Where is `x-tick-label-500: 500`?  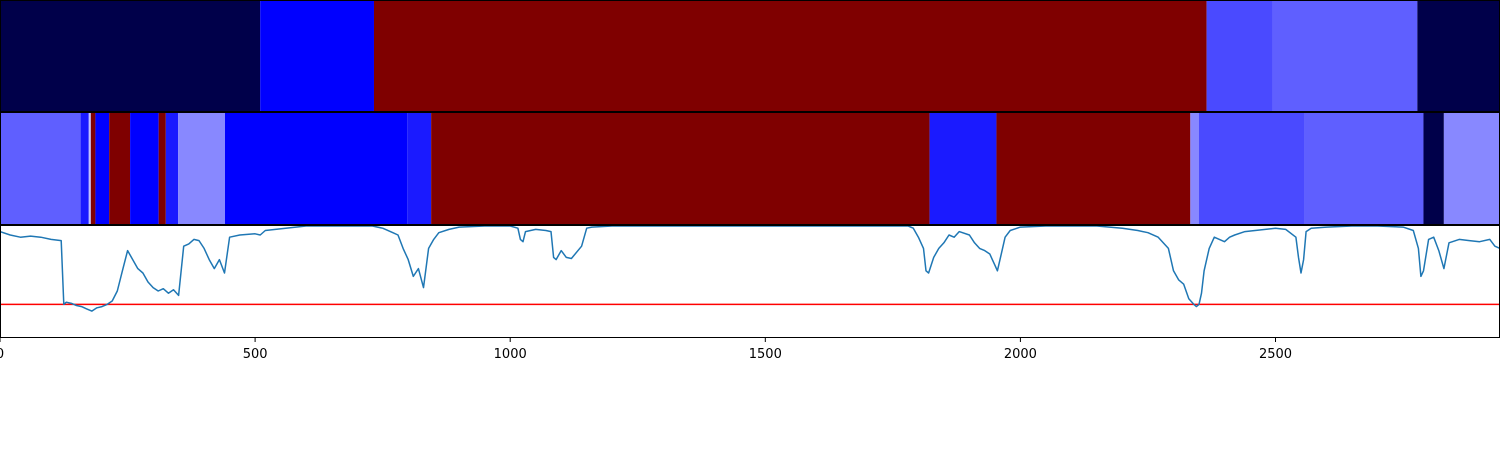
x-tick-label-500: 500 is located at coordinates (255, 354).